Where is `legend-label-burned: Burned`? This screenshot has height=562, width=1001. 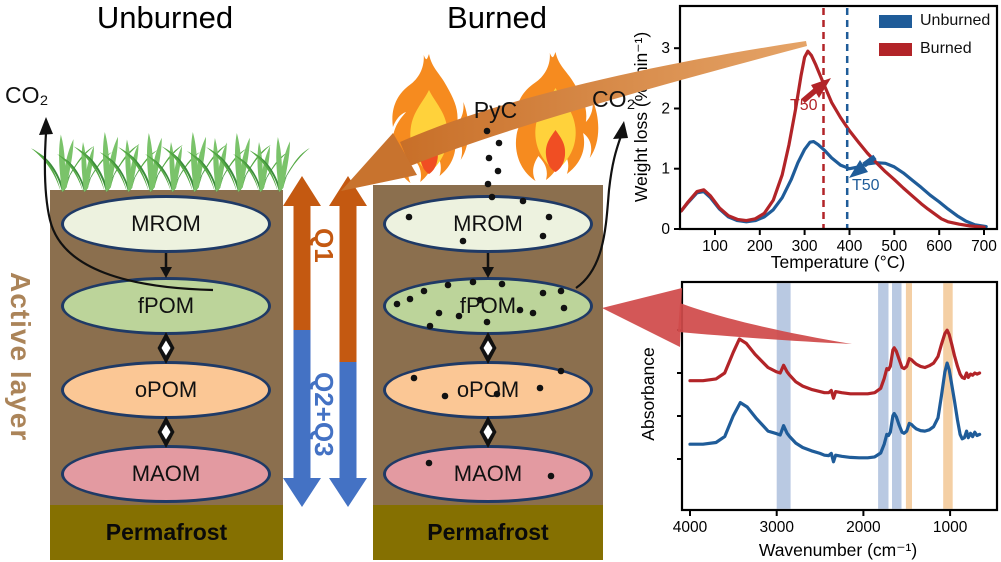
legend-label-burned: Burned is located at coordinates (946, 48).